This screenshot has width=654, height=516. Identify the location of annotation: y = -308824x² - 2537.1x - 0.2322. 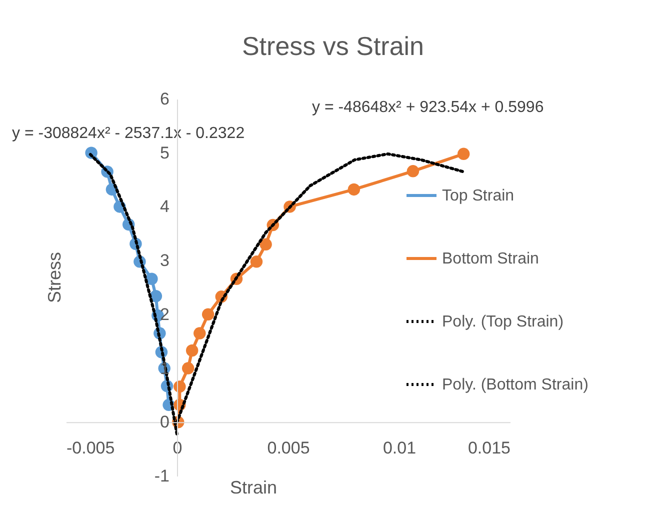
(128, 133).